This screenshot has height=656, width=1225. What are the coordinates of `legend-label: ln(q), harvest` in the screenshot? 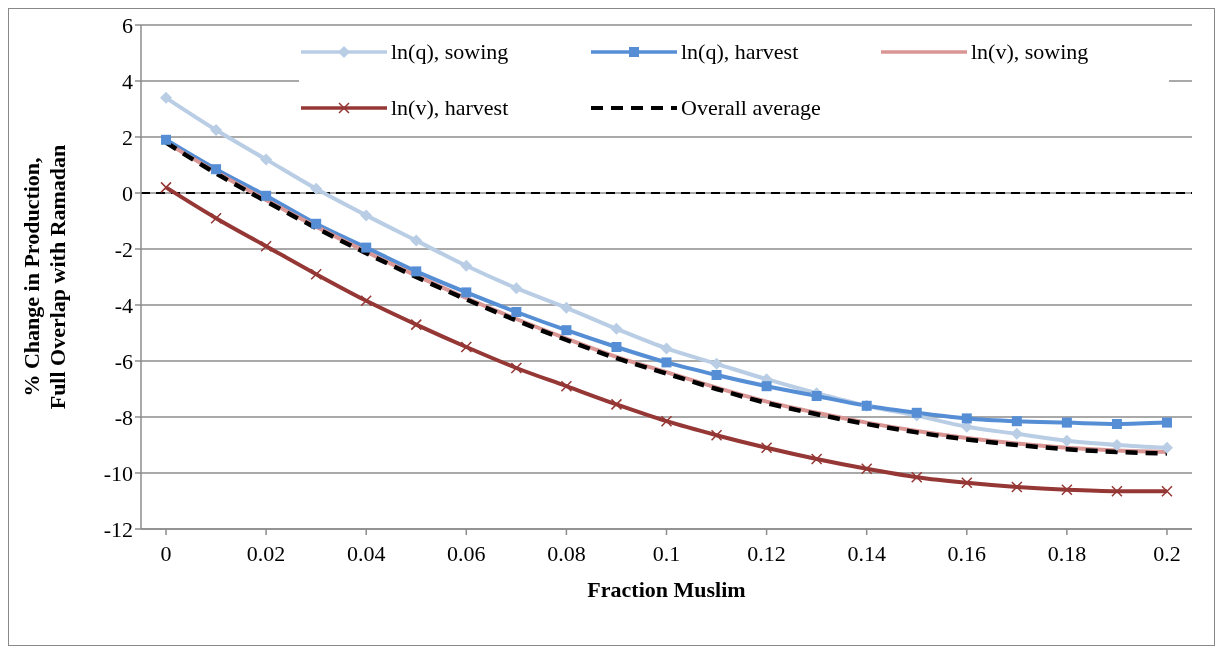 It's located at (740, 52).